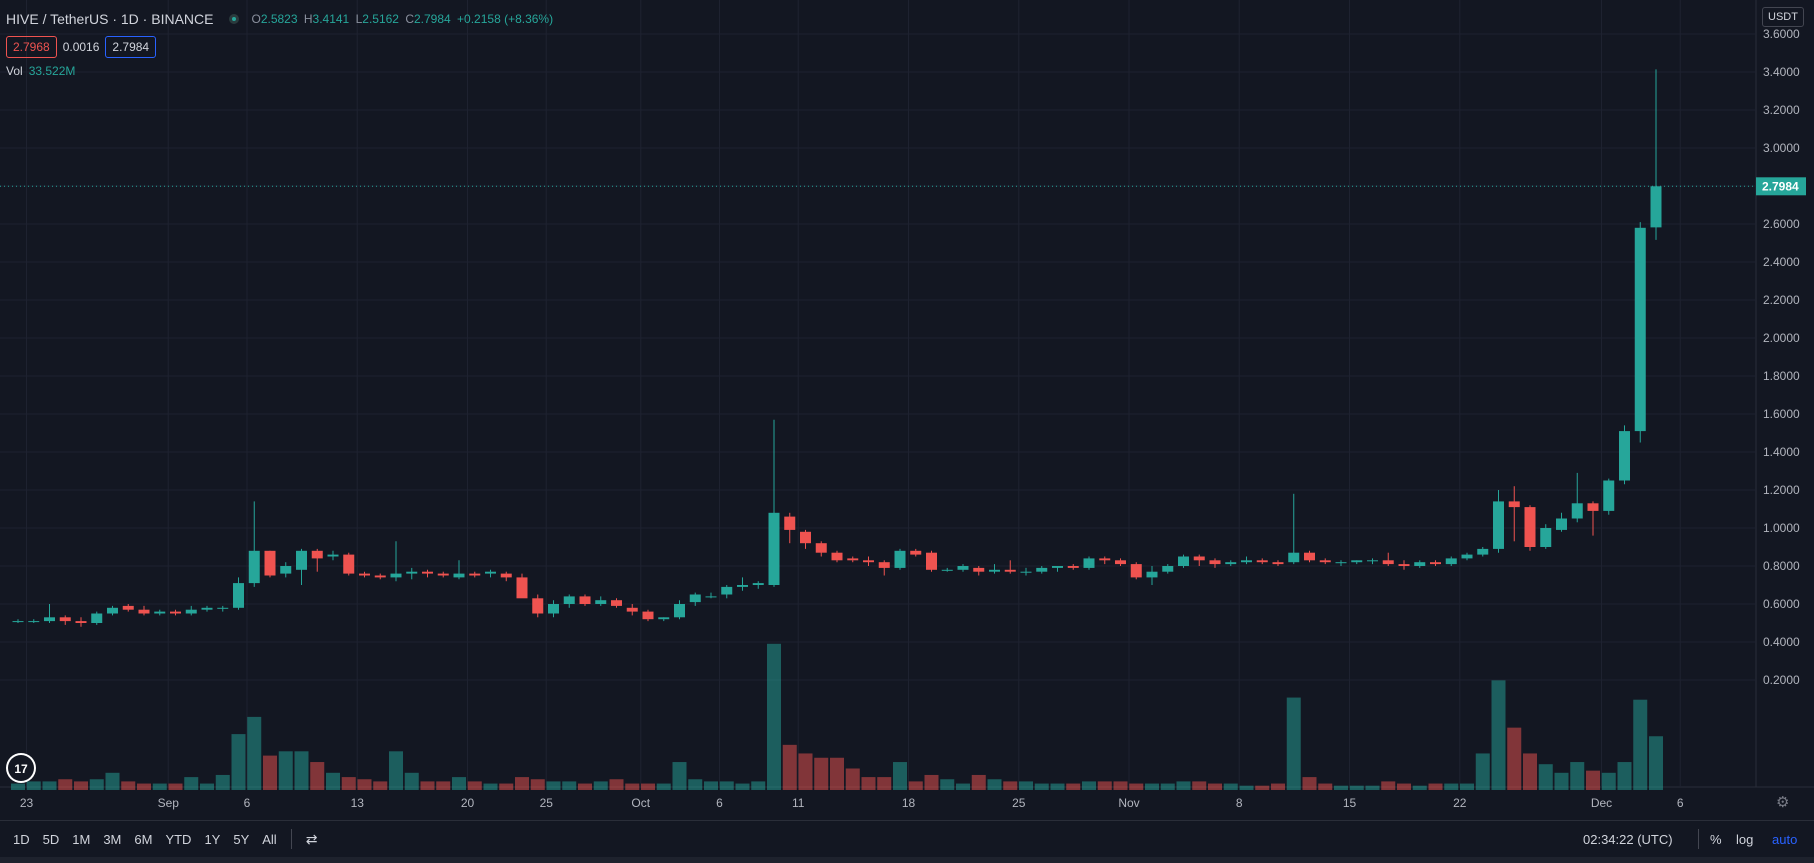 Image resolution: width=1814 pixels, height=863 pixels. What do you see at coordinates (798, 803) in the screenshot?
I see `x-tick-label: 11` at bounding box center [798, 803].